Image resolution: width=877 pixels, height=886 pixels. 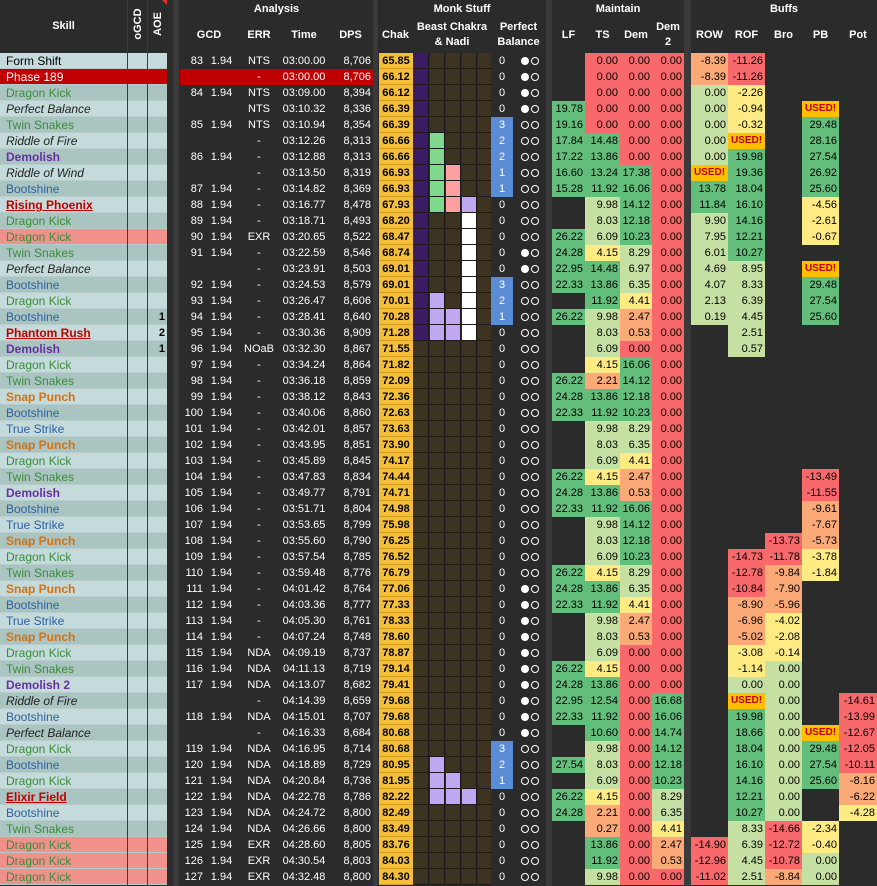 What do you see at coordinates (396, 653) in the screenshot?
I see `chakra-cell: 78.87` at bounding box center [396, 653].